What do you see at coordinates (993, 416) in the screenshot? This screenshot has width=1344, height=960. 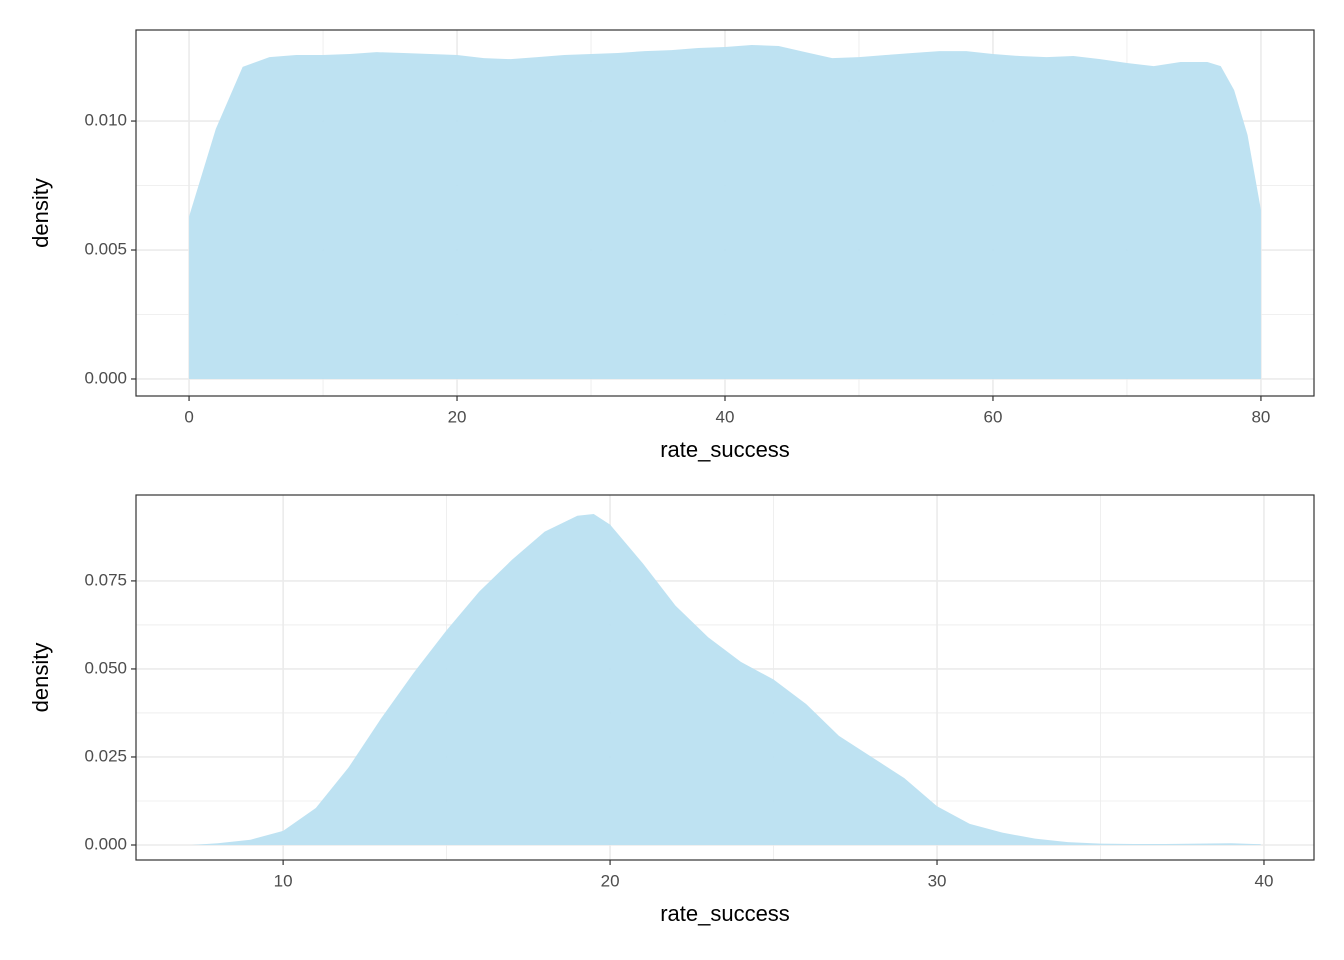 I see `x-tick-label: 60` at bounding box center [993, 416].